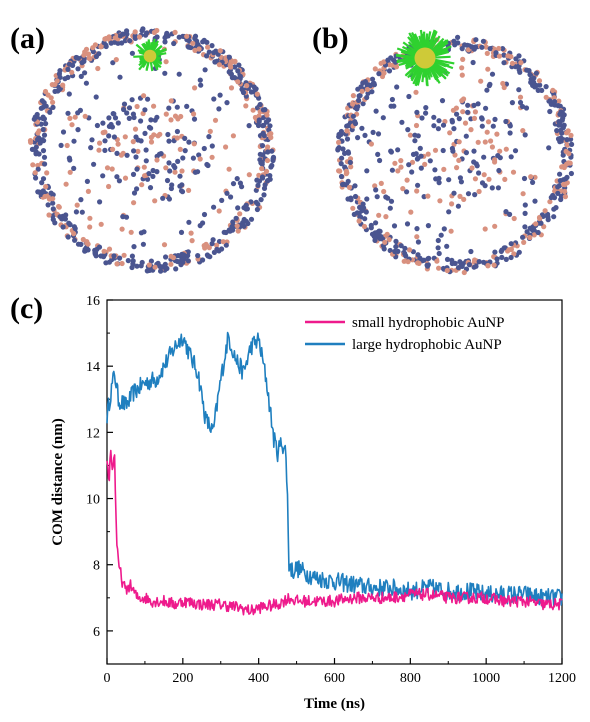 This screenshot has height=722, width=590. What do you see at coordinates (96, 566) in the screenshot?
I see `y-tick-label: 8` at bounding box center [96, 566].